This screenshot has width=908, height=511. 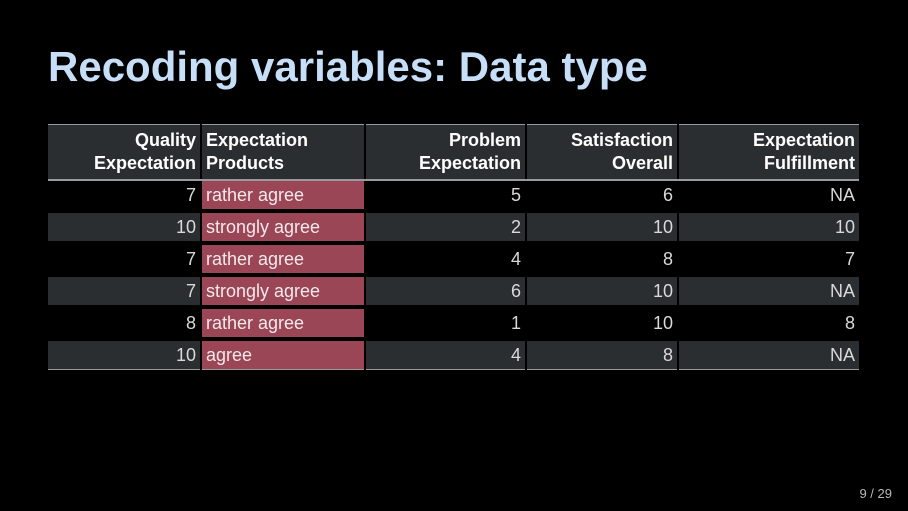 I want to click on page-number: 9 / 29, so click(x=875, y=493).